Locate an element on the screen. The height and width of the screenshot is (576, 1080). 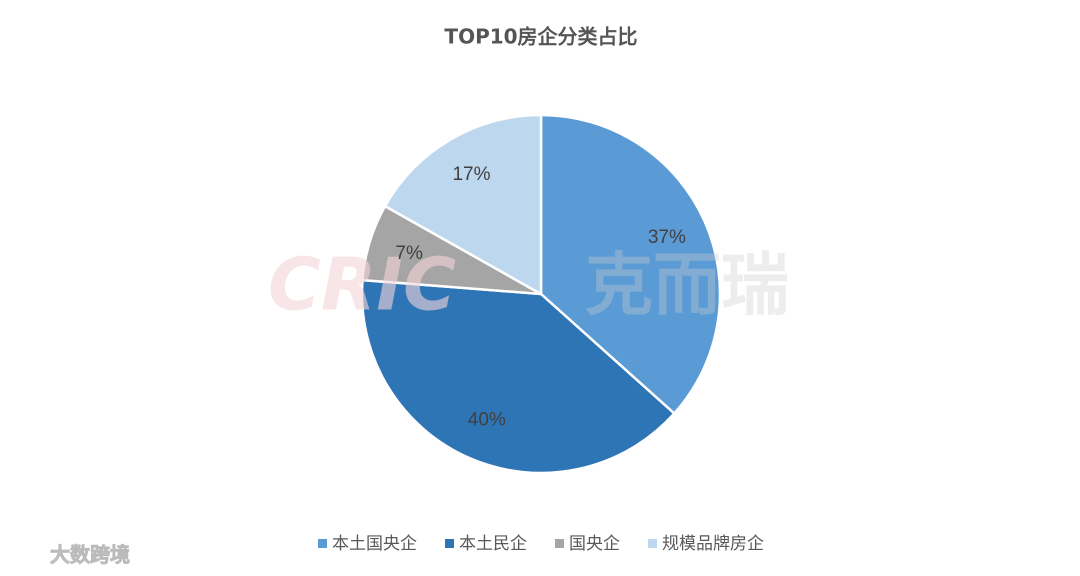
data-label: 37% is located at coordinates (667, 237).